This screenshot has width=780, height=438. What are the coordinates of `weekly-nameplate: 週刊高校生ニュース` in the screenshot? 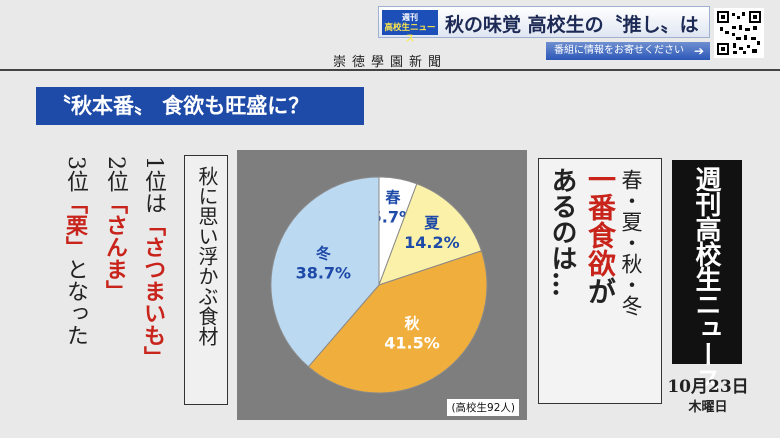 It's located at (707, 275).